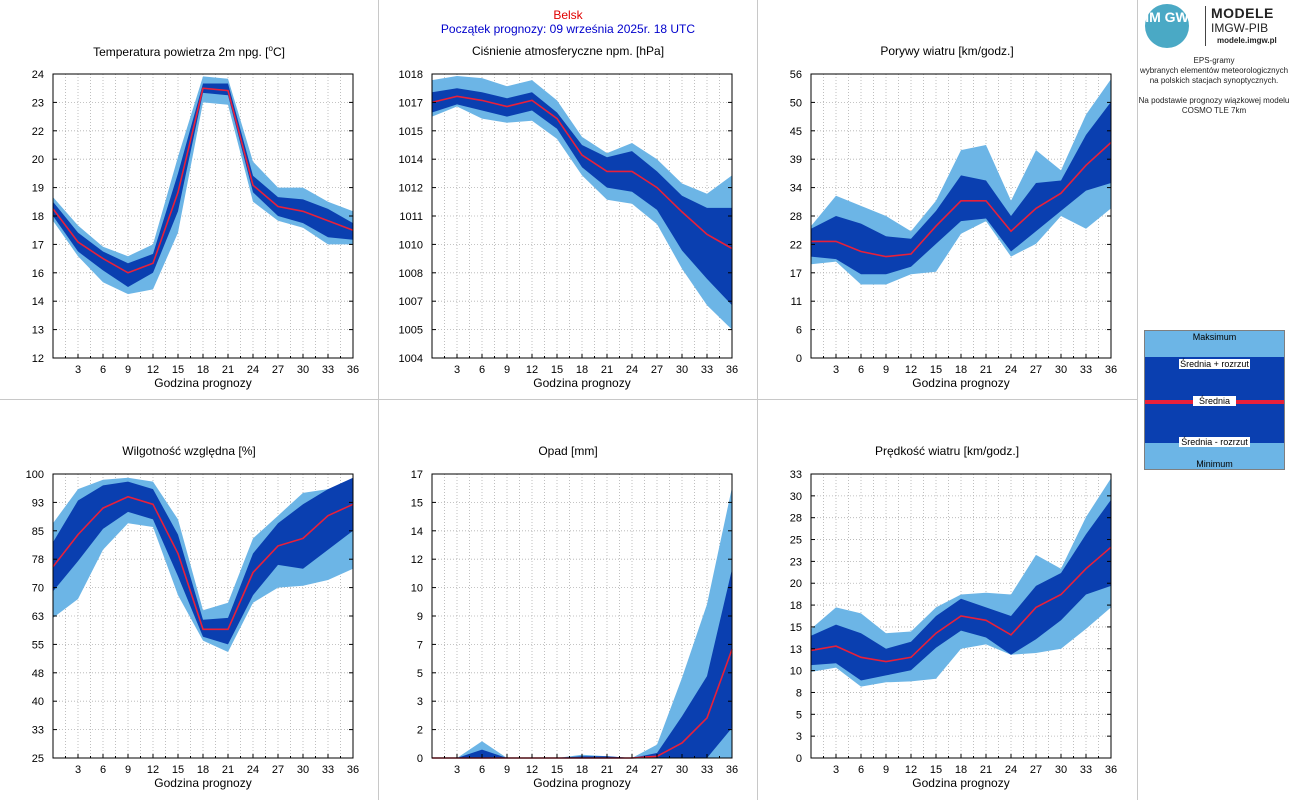 The width and height of the screenshot is (1291, 800). I want to click on y-tick-label: 70, so click(38, 589).